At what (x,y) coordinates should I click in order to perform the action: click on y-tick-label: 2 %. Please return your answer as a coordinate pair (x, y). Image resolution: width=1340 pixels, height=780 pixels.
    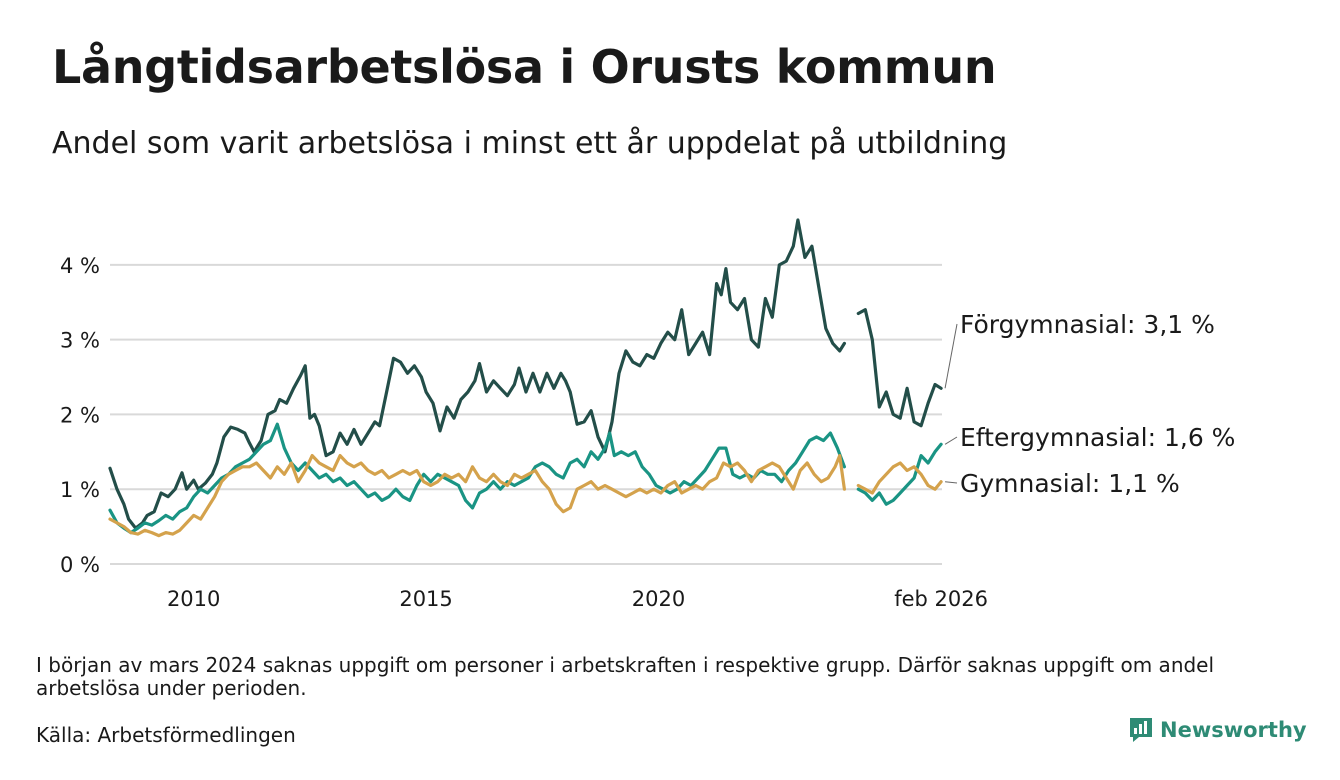
    Looking at the image, I should click on (80, 415).